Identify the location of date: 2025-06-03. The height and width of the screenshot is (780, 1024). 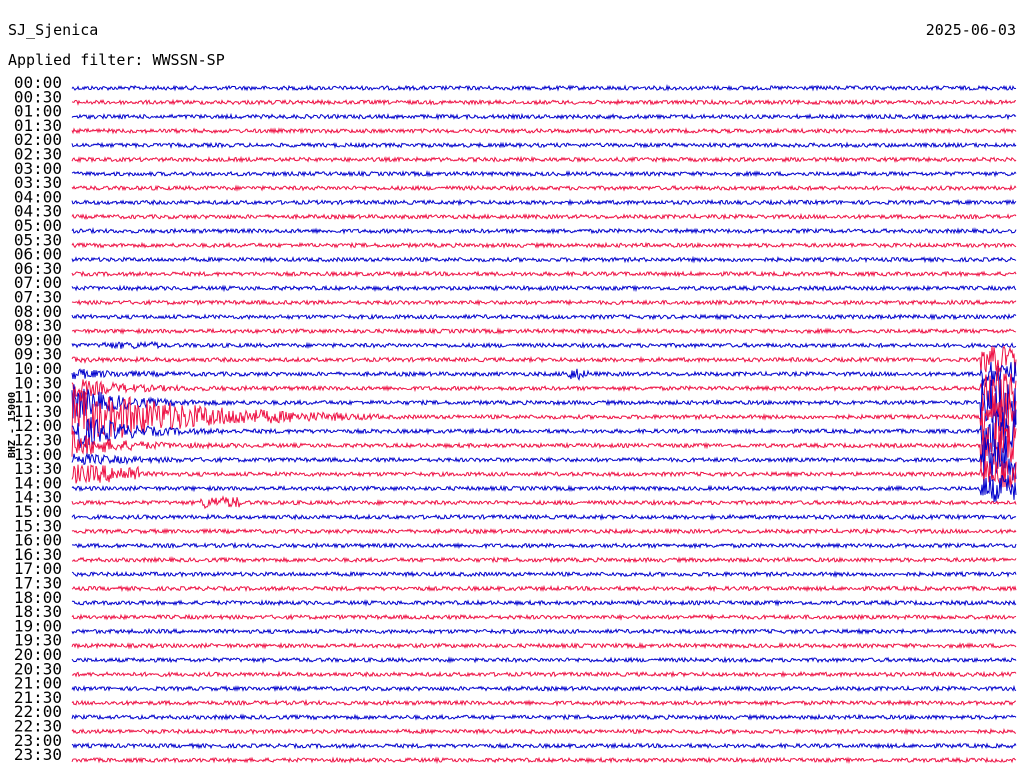
(971, 30).